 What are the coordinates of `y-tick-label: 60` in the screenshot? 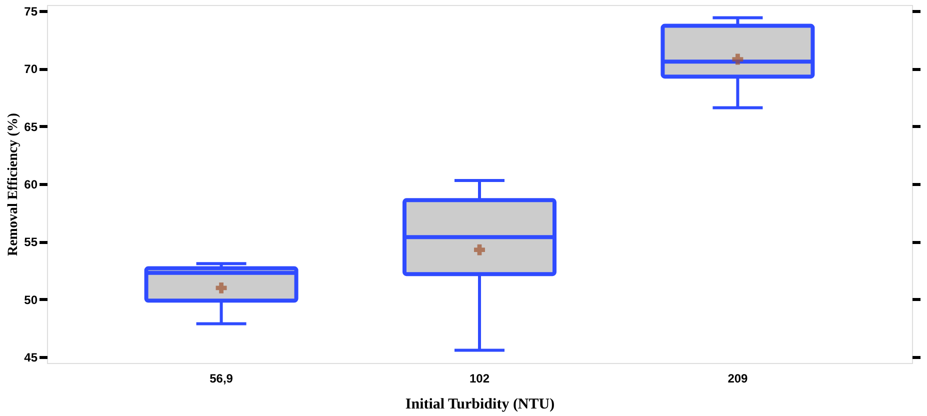 It's located at (31, 185).